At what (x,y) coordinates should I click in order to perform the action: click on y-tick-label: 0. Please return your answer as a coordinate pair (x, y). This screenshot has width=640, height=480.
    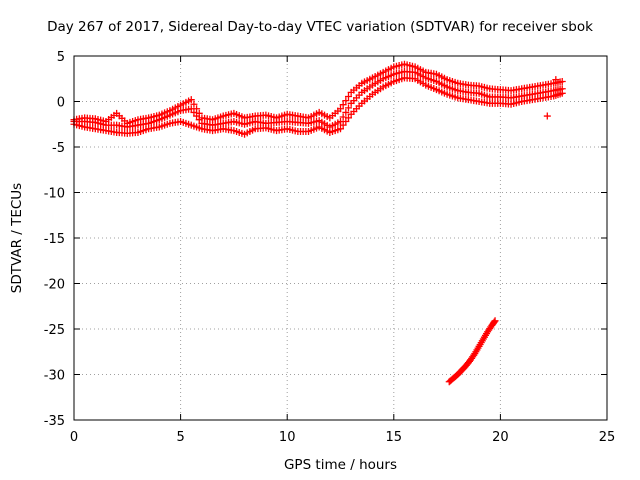
    Looking at the image, I should click on (61, 103).